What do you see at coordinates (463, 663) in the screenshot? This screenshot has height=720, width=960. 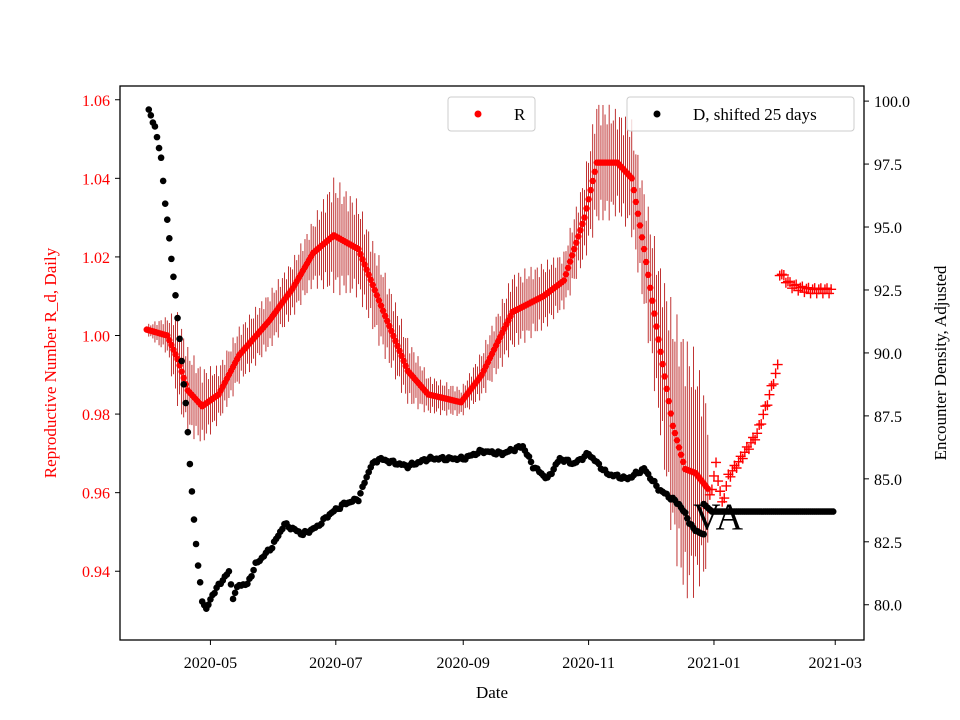 I see `x-tick-label: 2020-09` at bounding box center [463, 663].